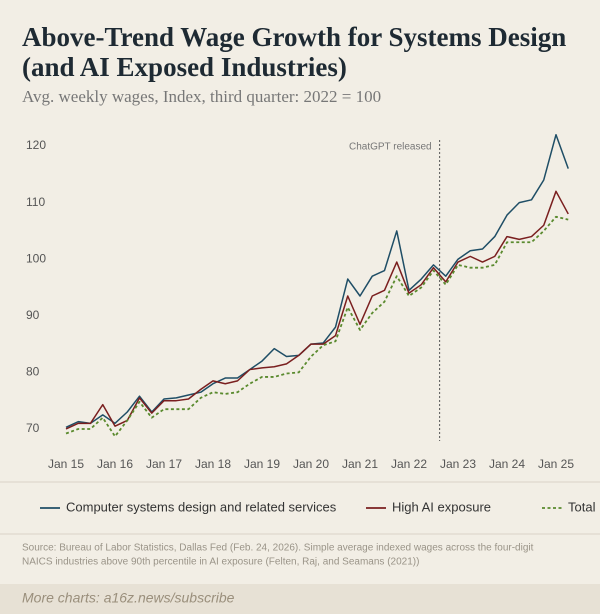 Image resolution: width=600 pixels, height=614 pixels. I want to click on x-tick-label: Jan 16, so click(115, 464).